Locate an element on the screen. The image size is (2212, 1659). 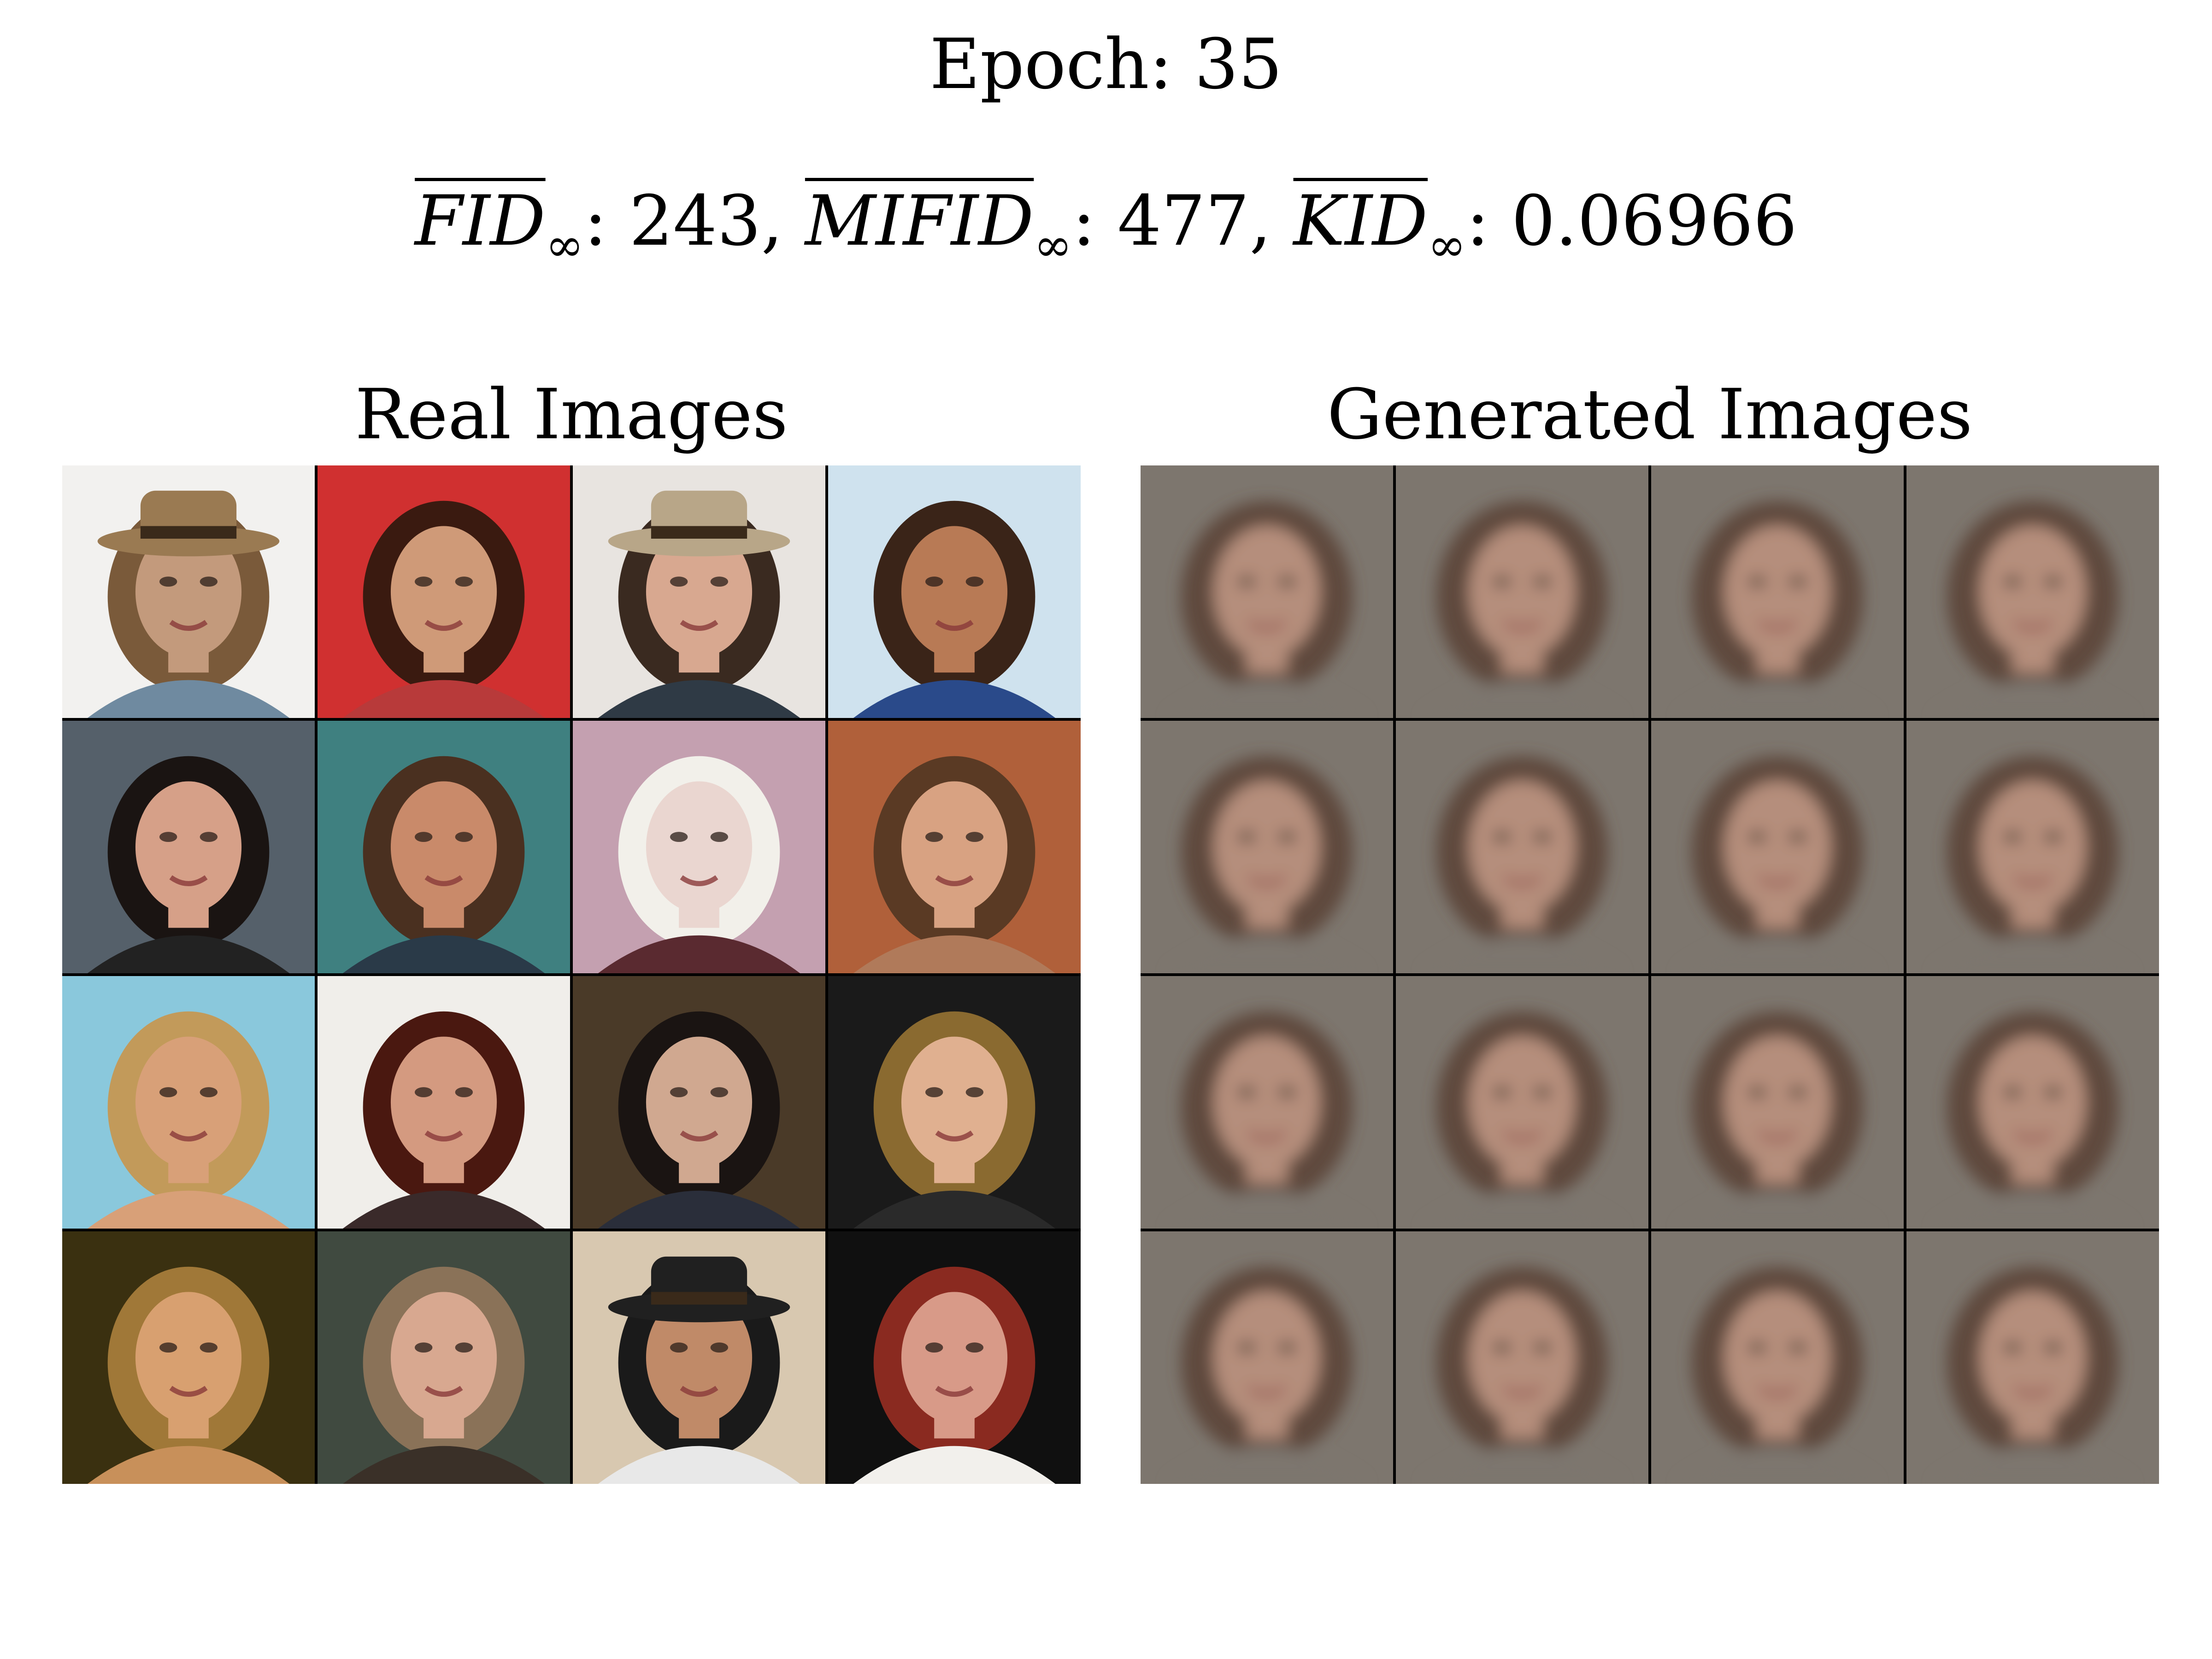
generated-images-title: Generated Images is located at coordinates (1650, 415).